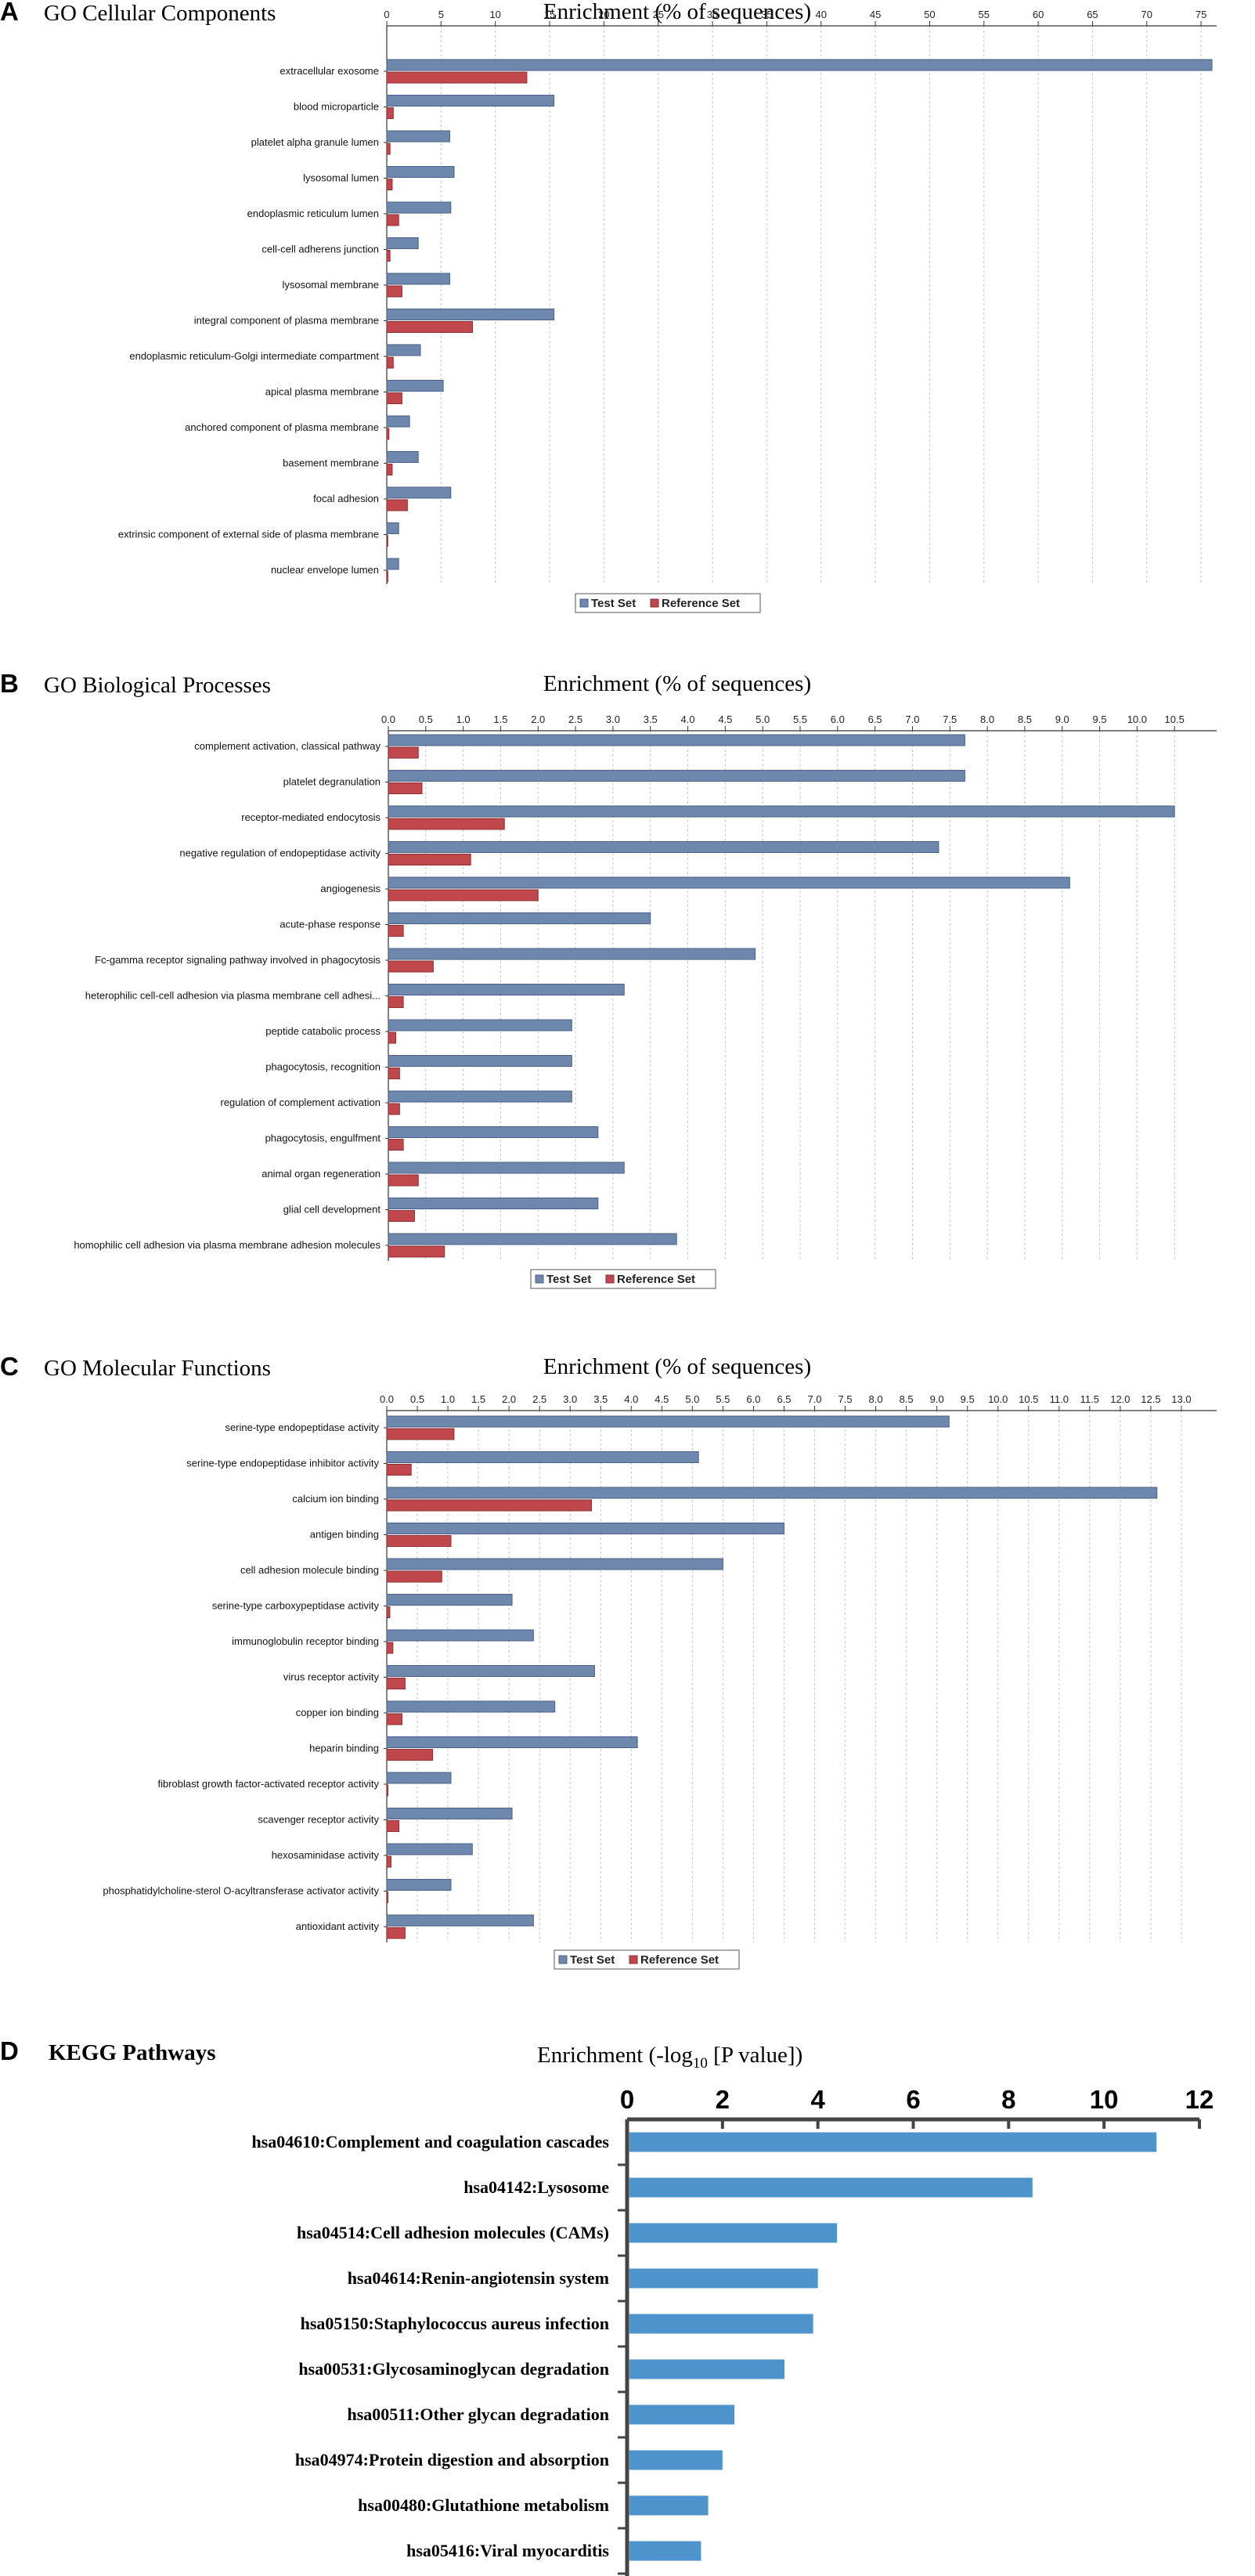 Image resolution: width=1255 pixels, height=2576 pixels. What do you see at coordinates (160, 13) in the screenshot?
I see `panel-a-title: GO Cellular Components` at bounding box center [160, 13].